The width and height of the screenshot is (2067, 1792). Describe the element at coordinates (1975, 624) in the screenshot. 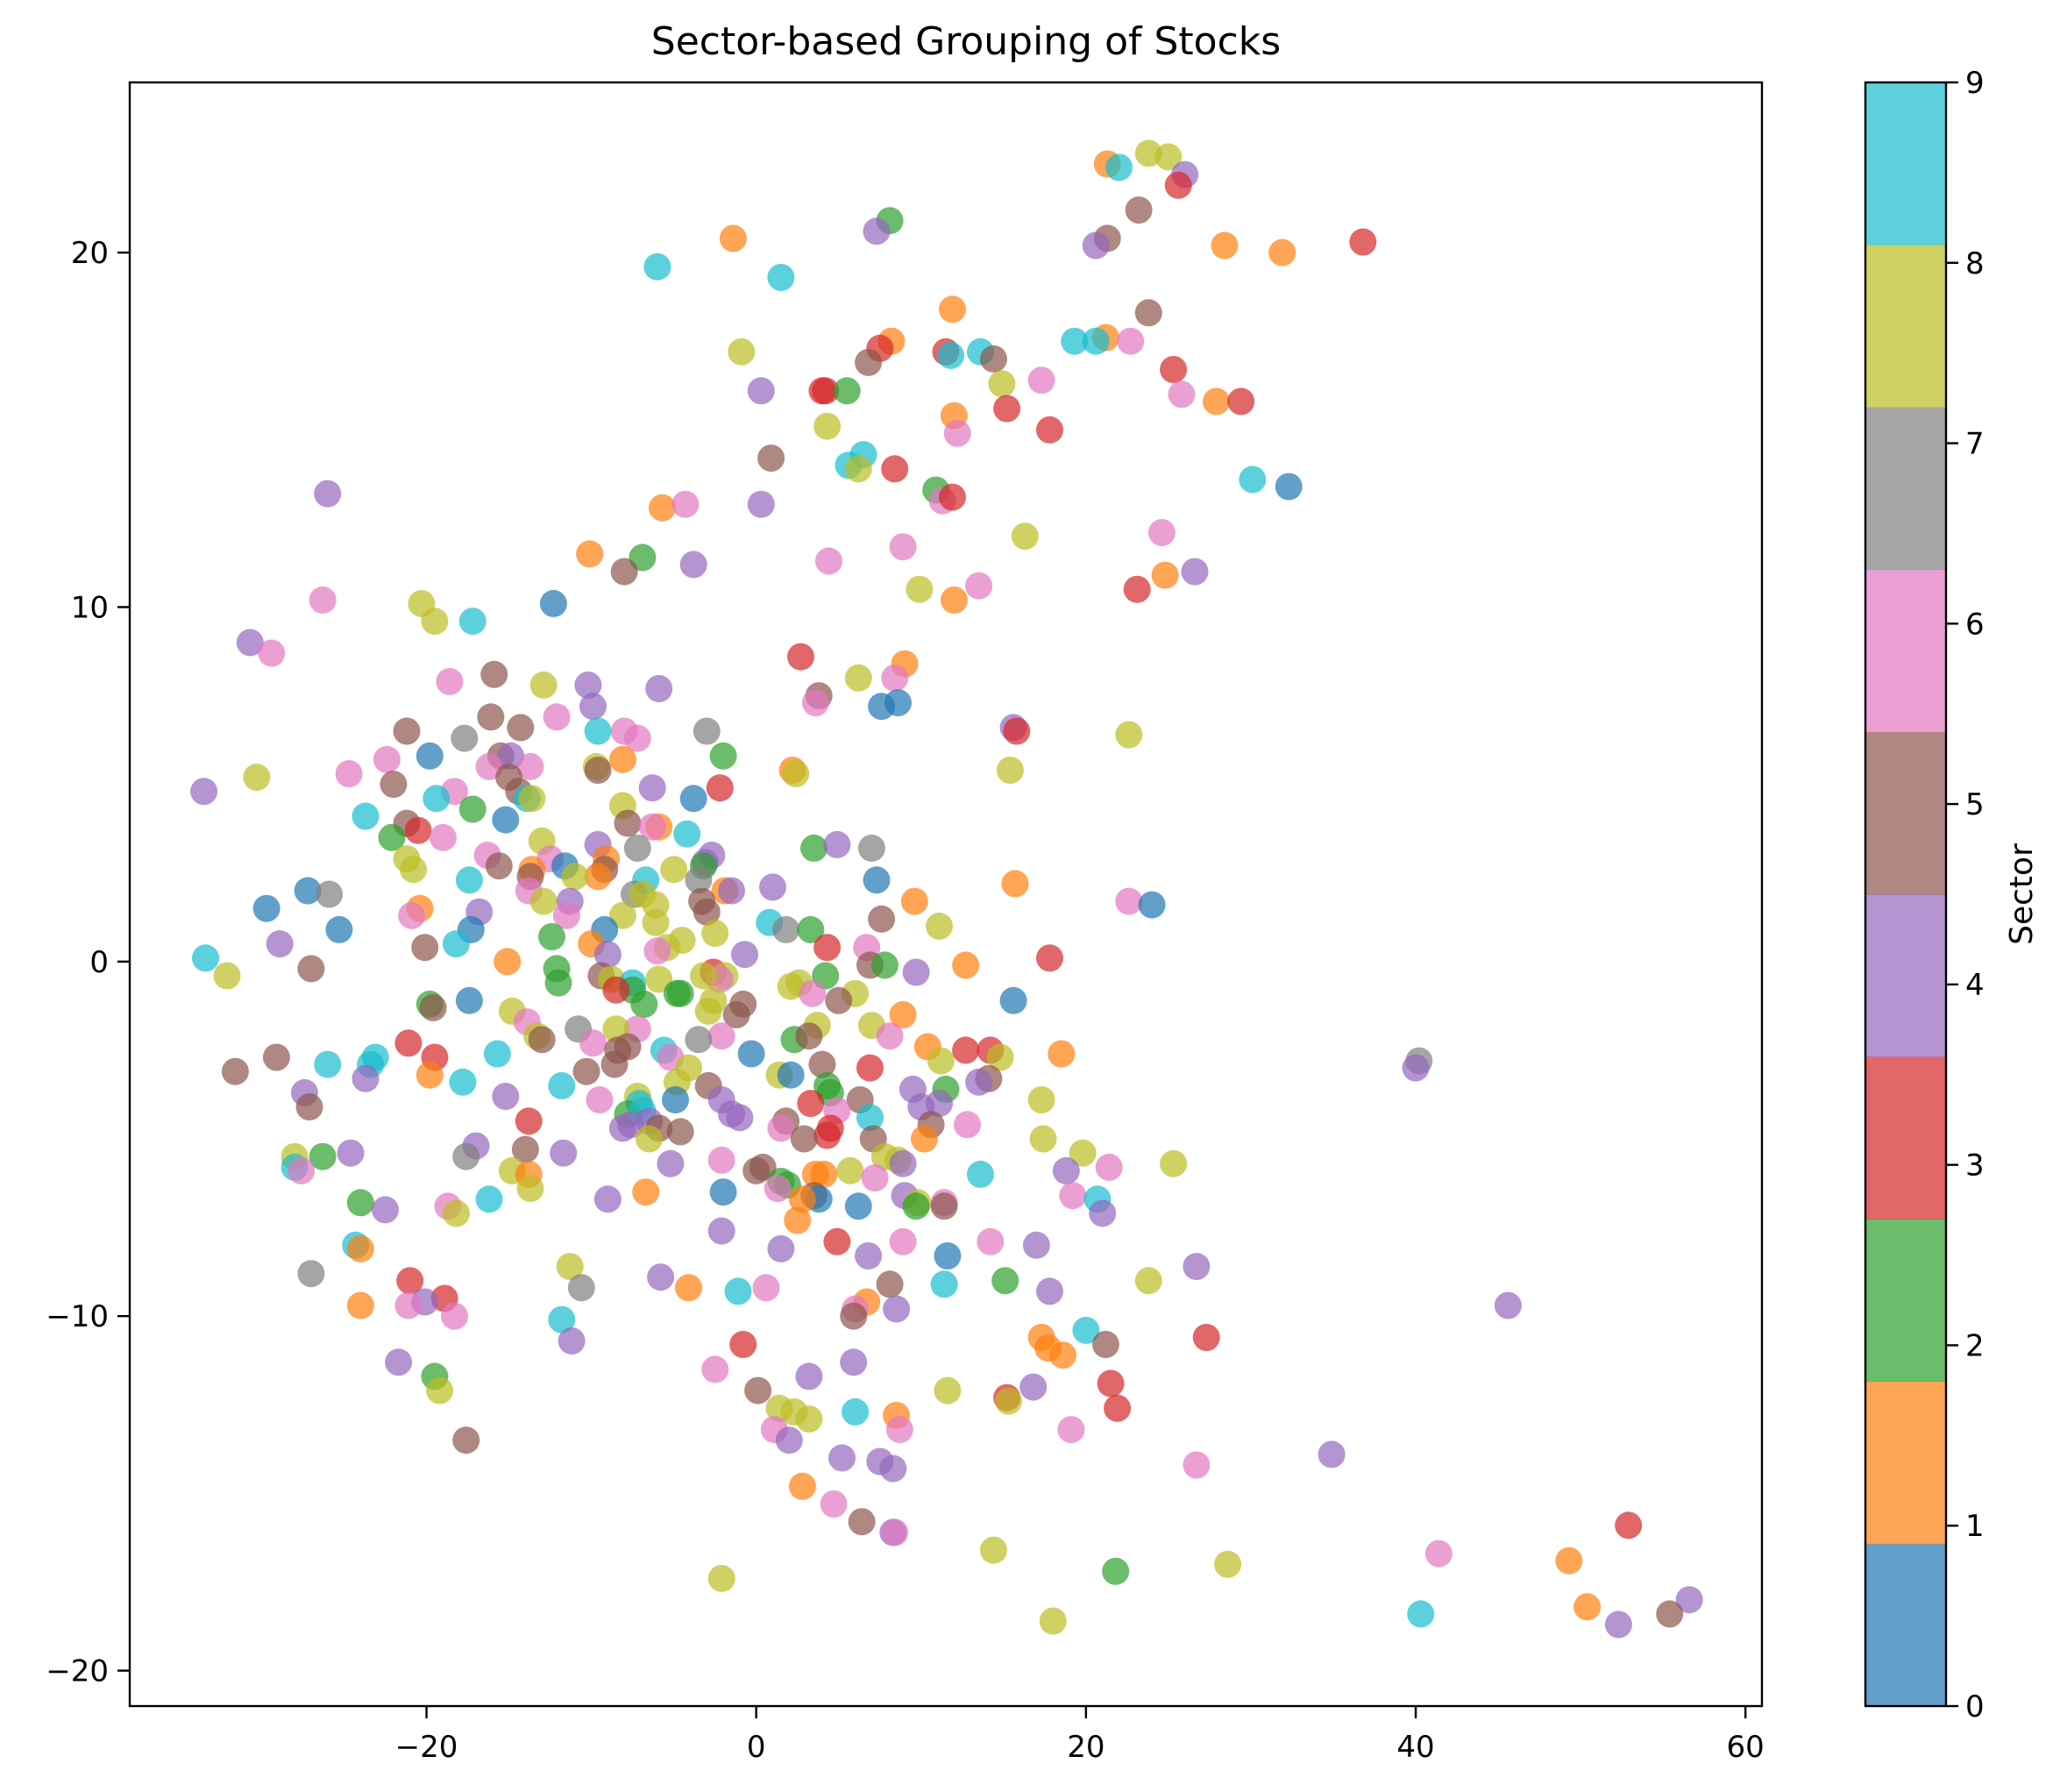

I see `colorbar-tick-label: 6` at that location.